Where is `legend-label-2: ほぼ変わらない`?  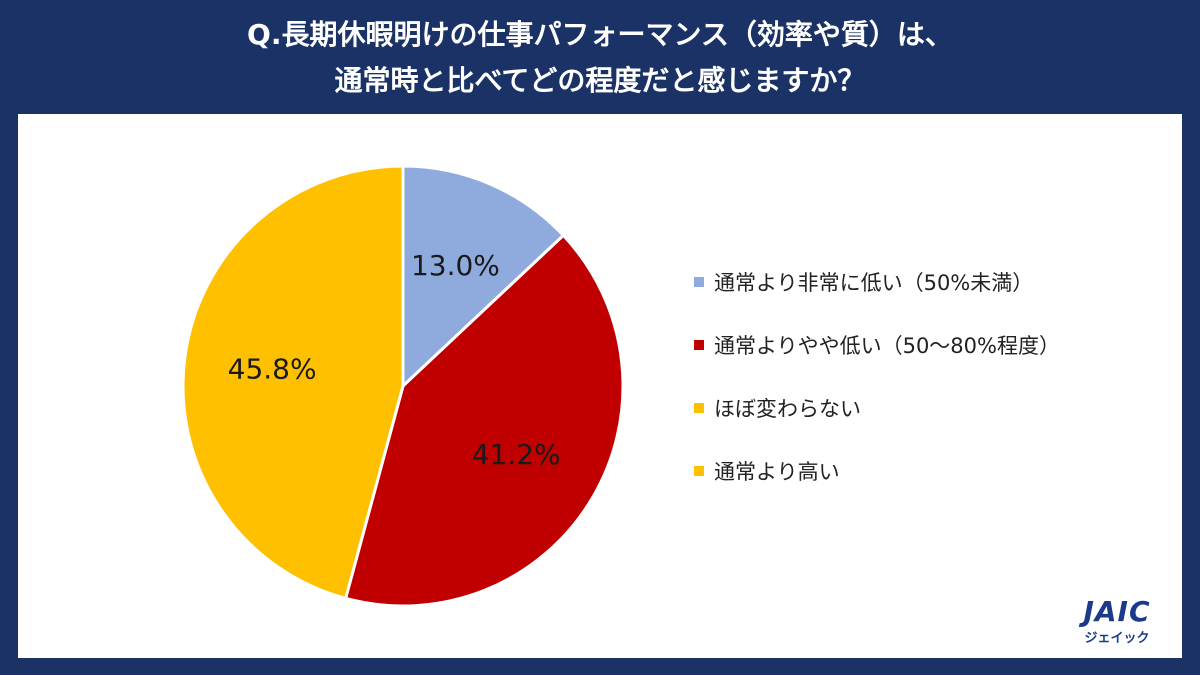 legend-label-2: ほぼ変わらない is located at coordinates (787, 409).